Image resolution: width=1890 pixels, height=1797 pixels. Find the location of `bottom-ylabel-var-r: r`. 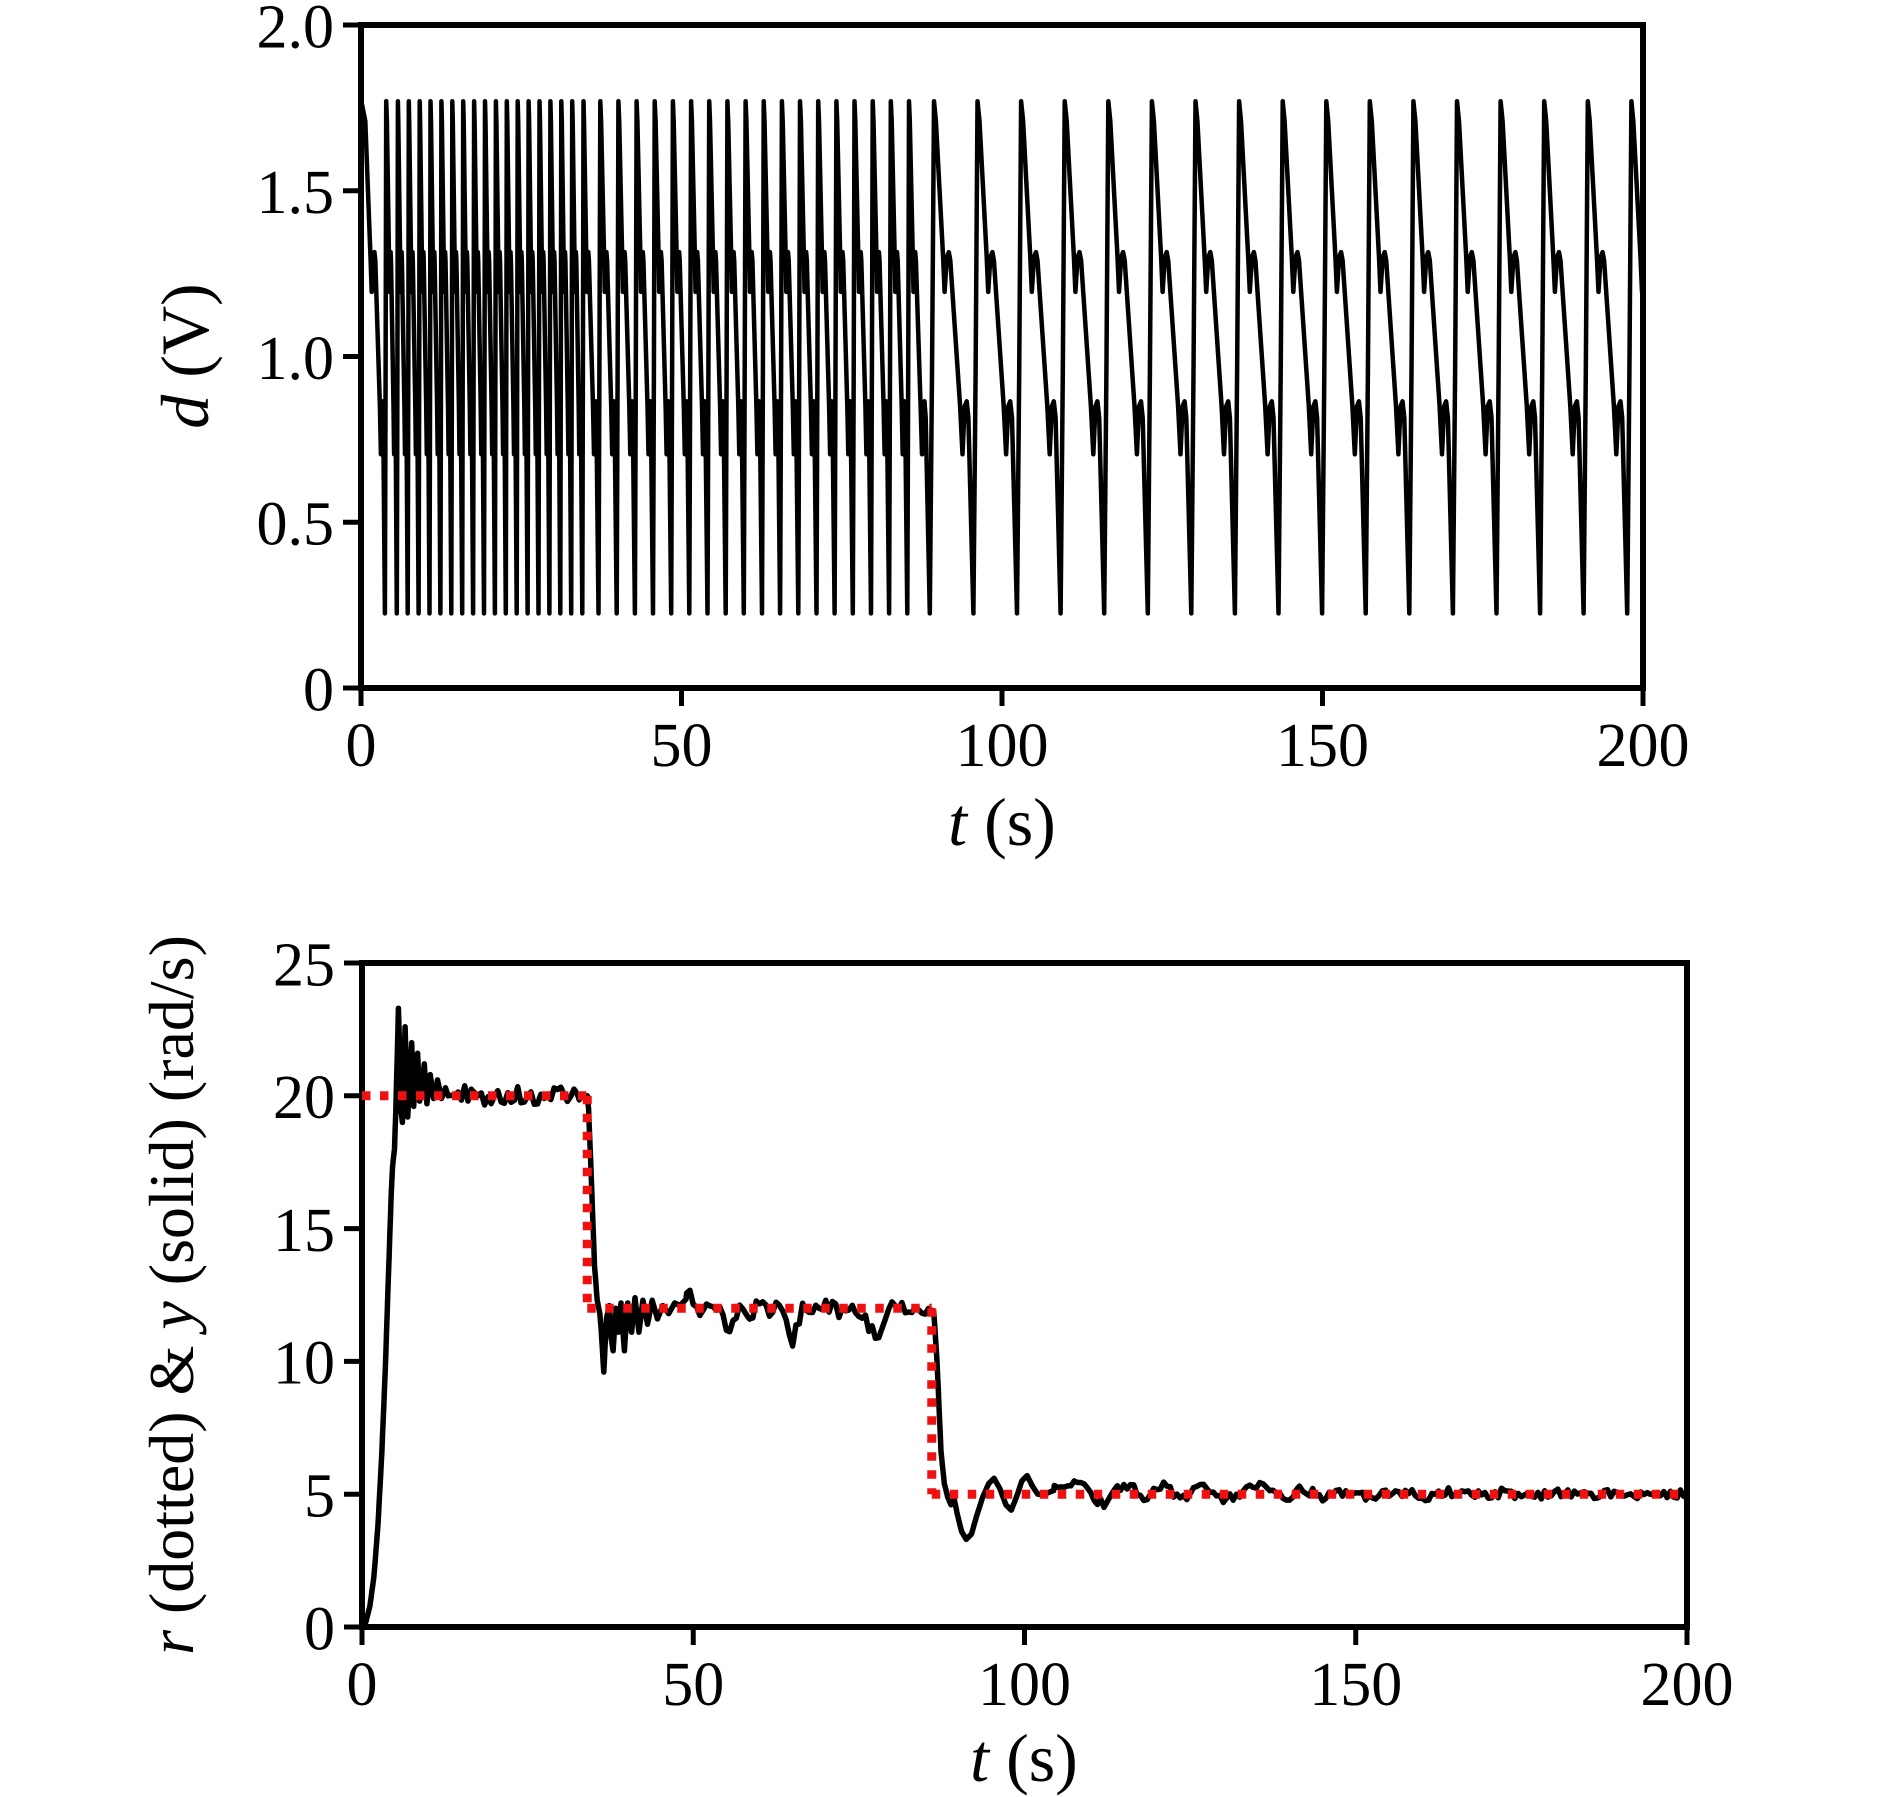

bottom-ylabel-var-r: r is located at coordinates (171, 1642).